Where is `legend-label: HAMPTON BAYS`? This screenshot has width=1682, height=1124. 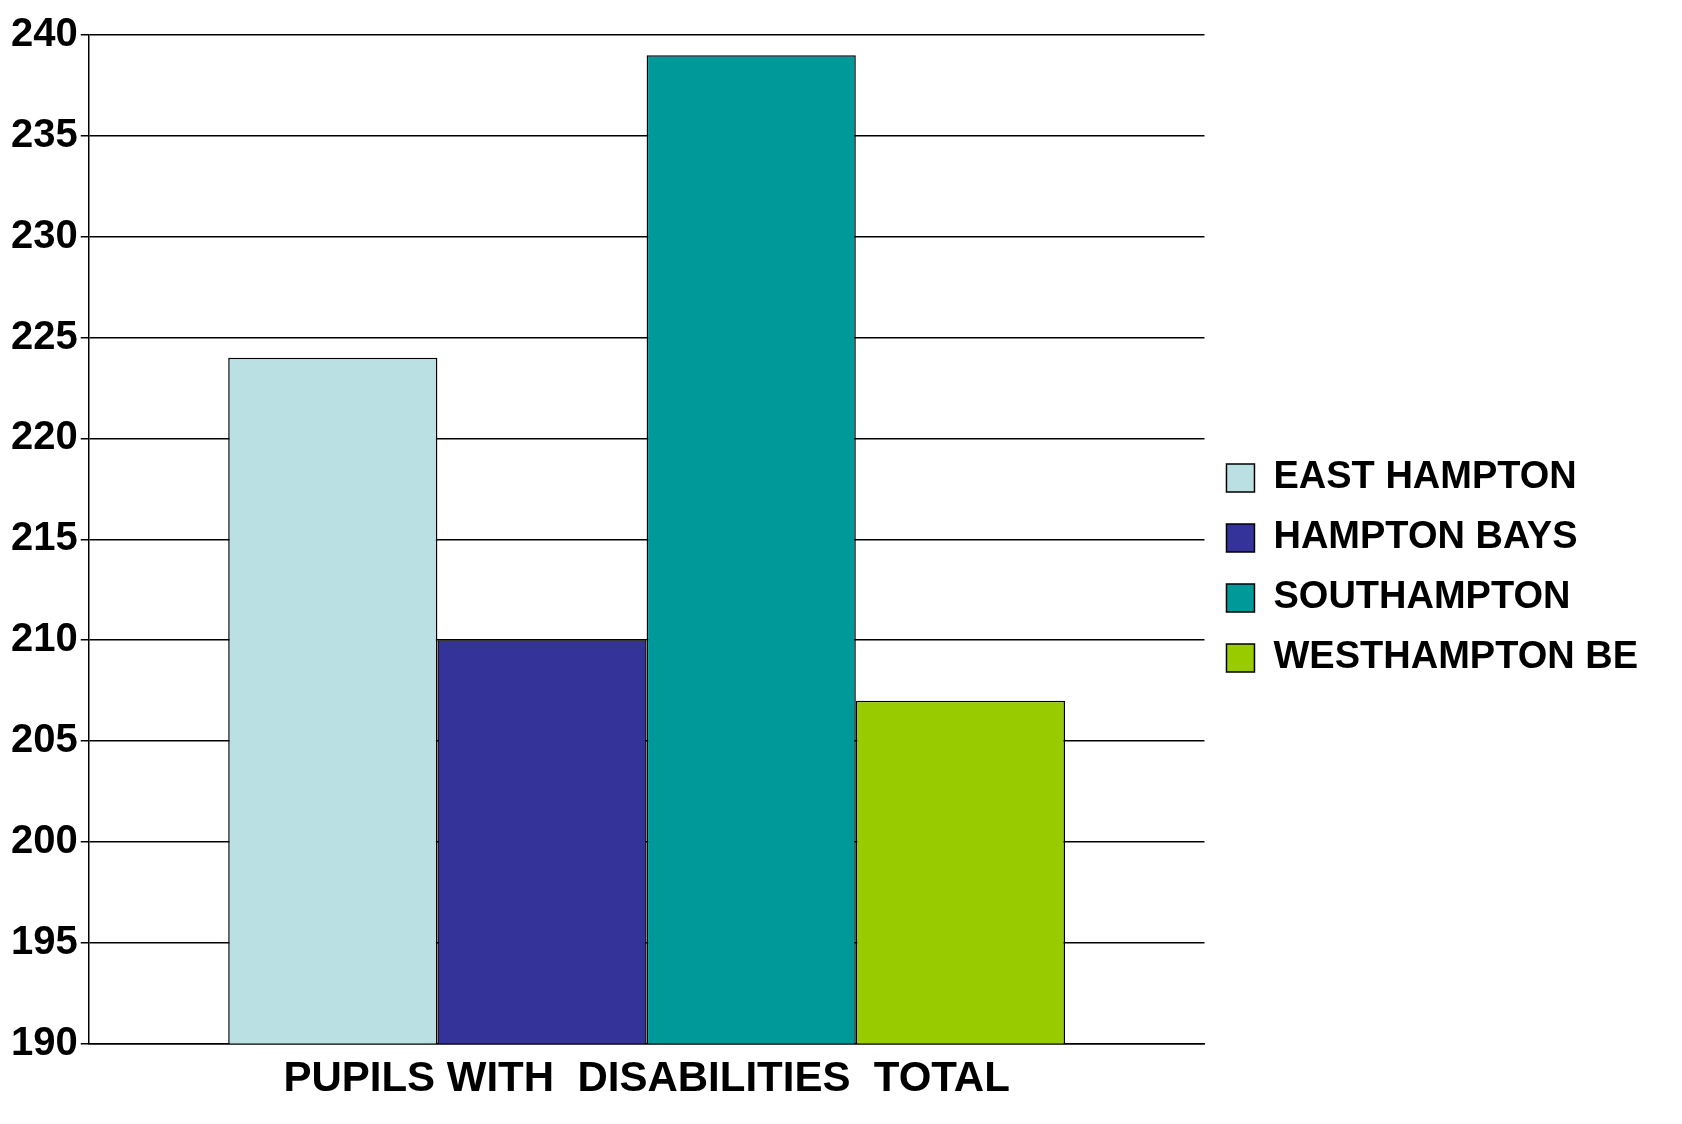 legend-label: HAMPTON BAYS is located at coordinates (1425, 535).